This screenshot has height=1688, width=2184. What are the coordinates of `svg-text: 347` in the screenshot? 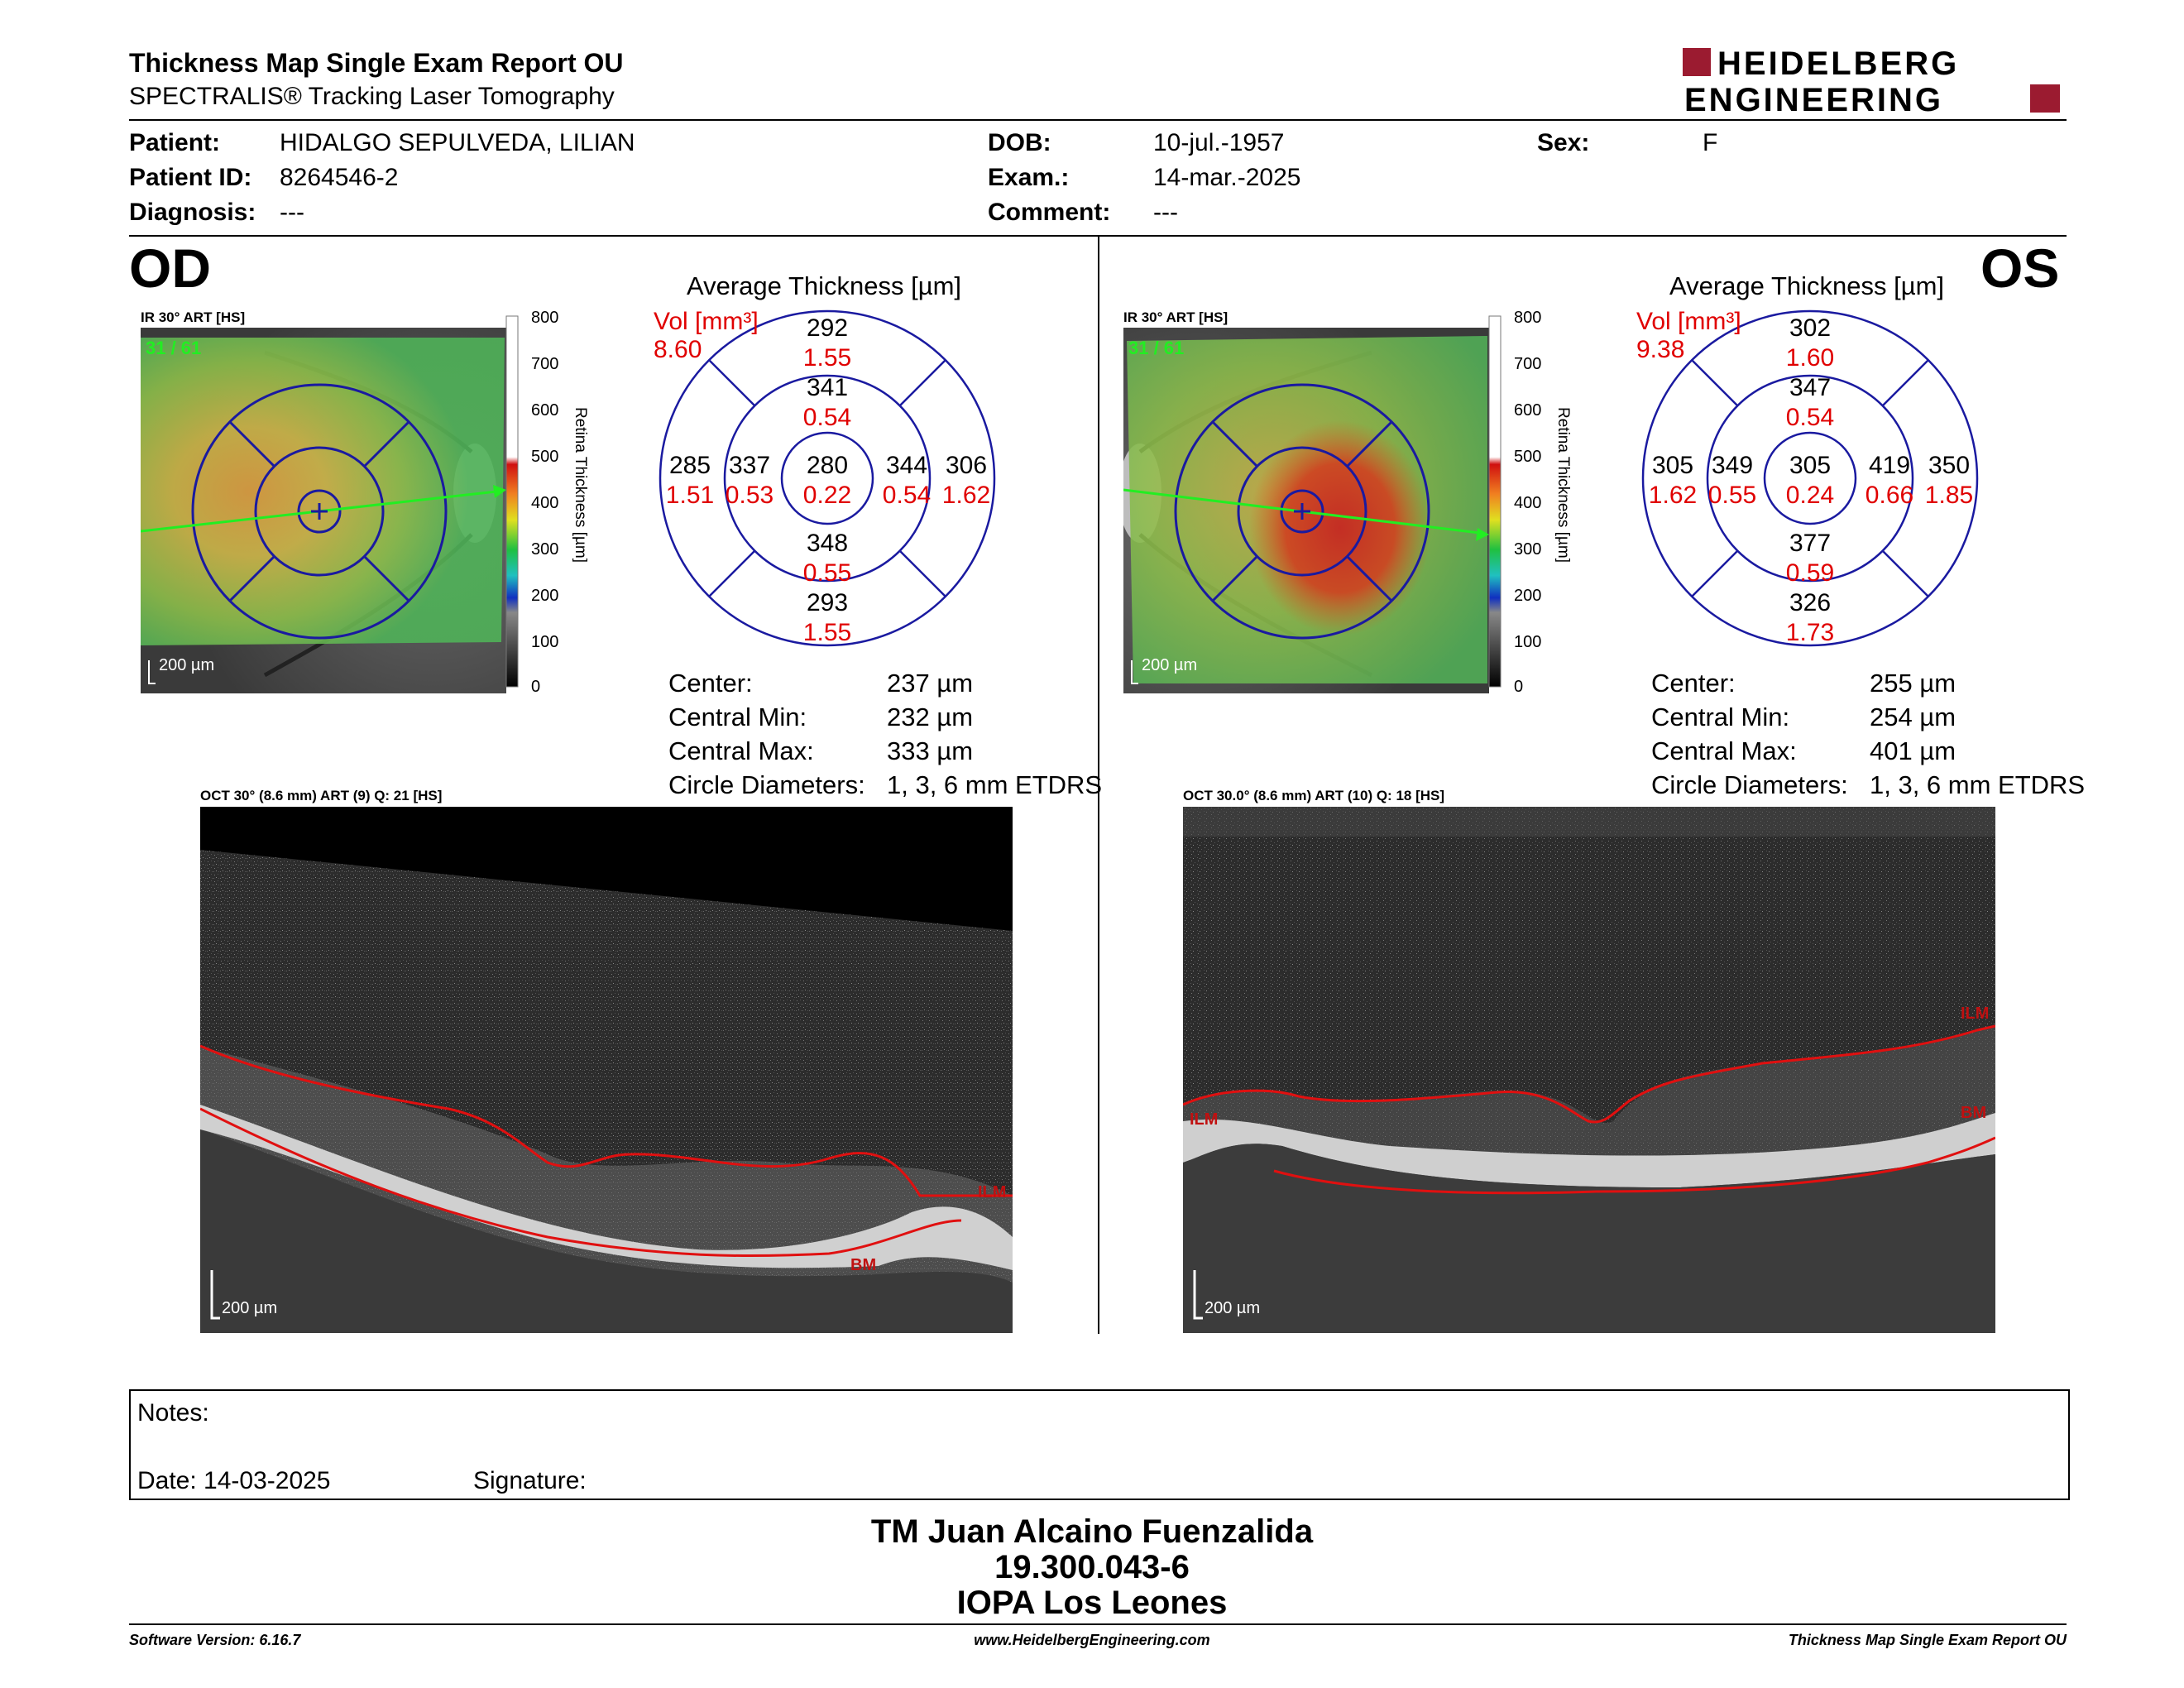 It's located at (1810, 387).